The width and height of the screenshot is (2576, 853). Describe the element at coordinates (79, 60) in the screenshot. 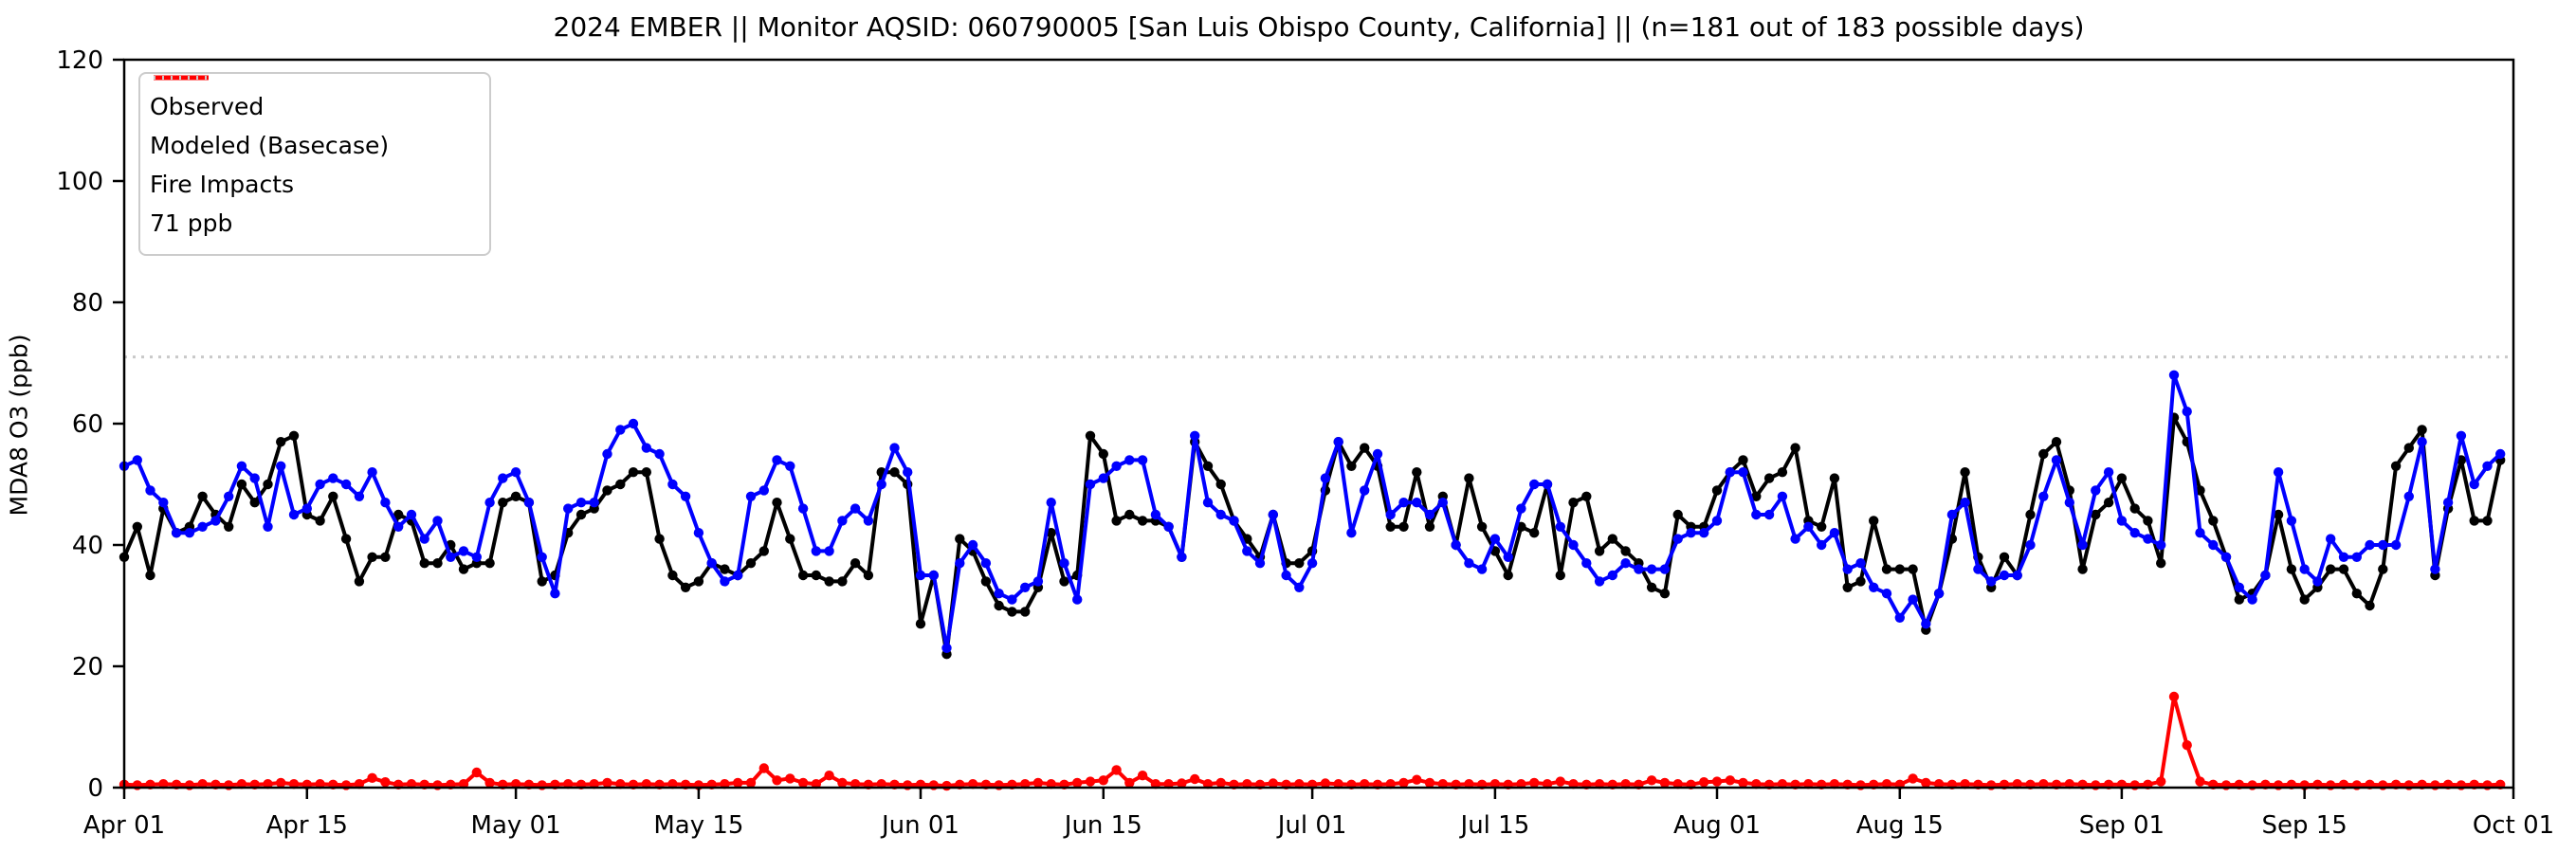

I see `y-tick-label: 120` at that location.